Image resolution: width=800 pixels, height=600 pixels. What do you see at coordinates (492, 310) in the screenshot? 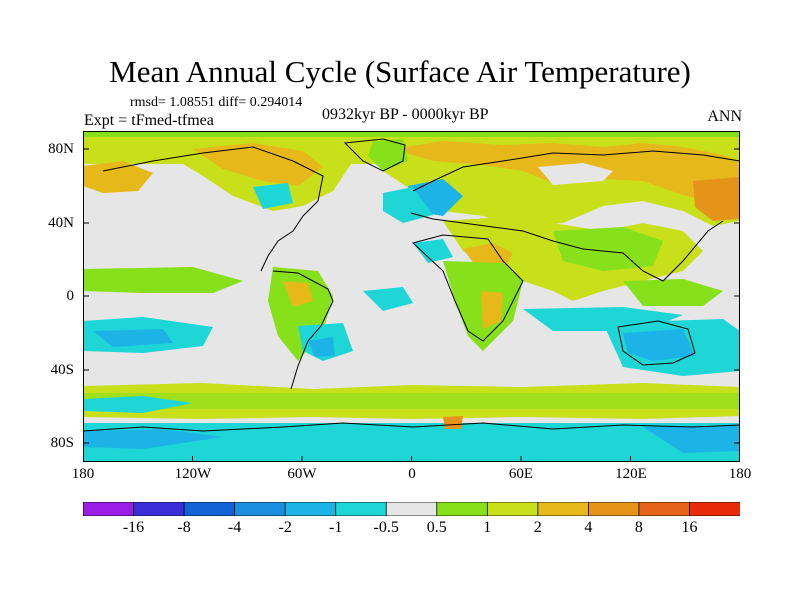
I see `africa-south-orange` at bounding box center [492, 310].